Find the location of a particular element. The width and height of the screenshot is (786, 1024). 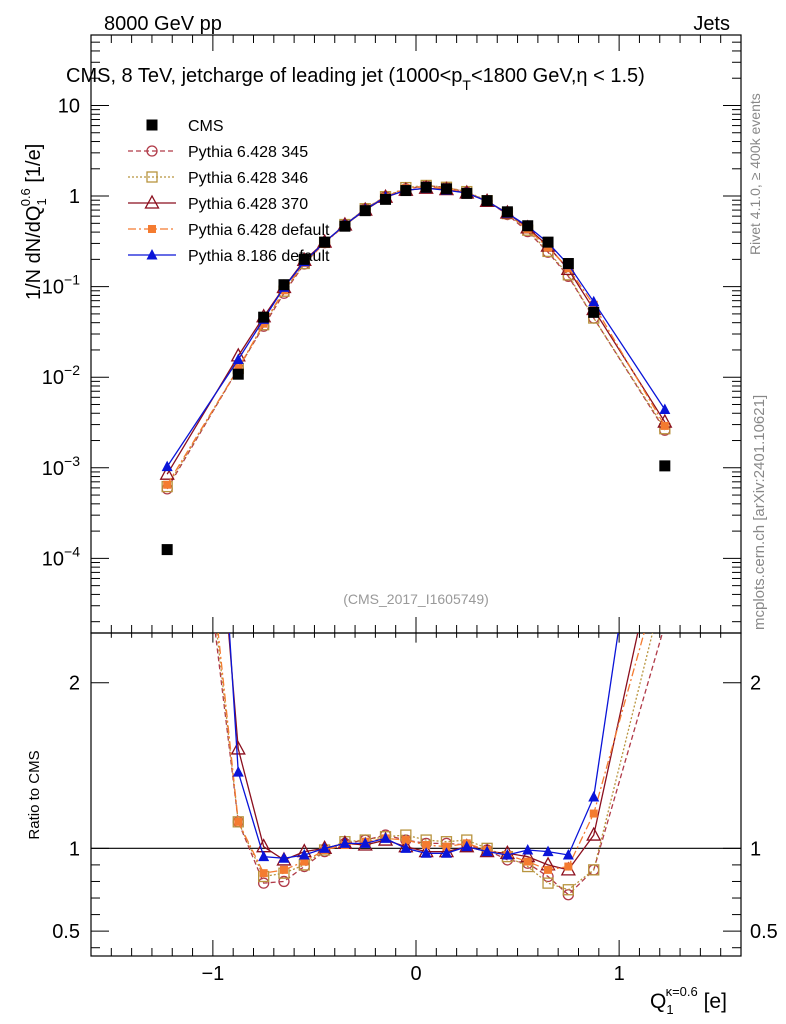

x-tick-label: 0 is located at coordinates (415, 974).